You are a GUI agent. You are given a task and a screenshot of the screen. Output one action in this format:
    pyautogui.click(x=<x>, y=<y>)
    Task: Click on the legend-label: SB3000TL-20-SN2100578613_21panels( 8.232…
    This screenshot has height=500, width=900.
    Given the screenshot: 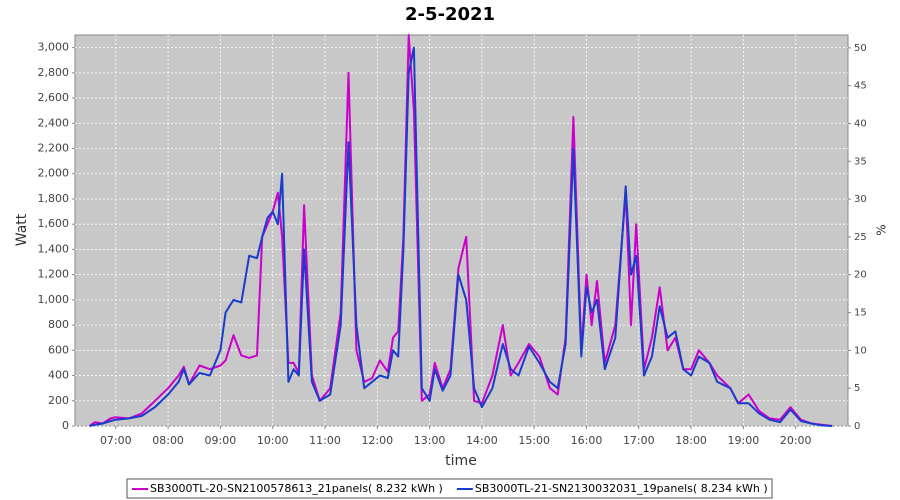 What is the action you would take?
    pyautogui.click(x=296, y=488)
    